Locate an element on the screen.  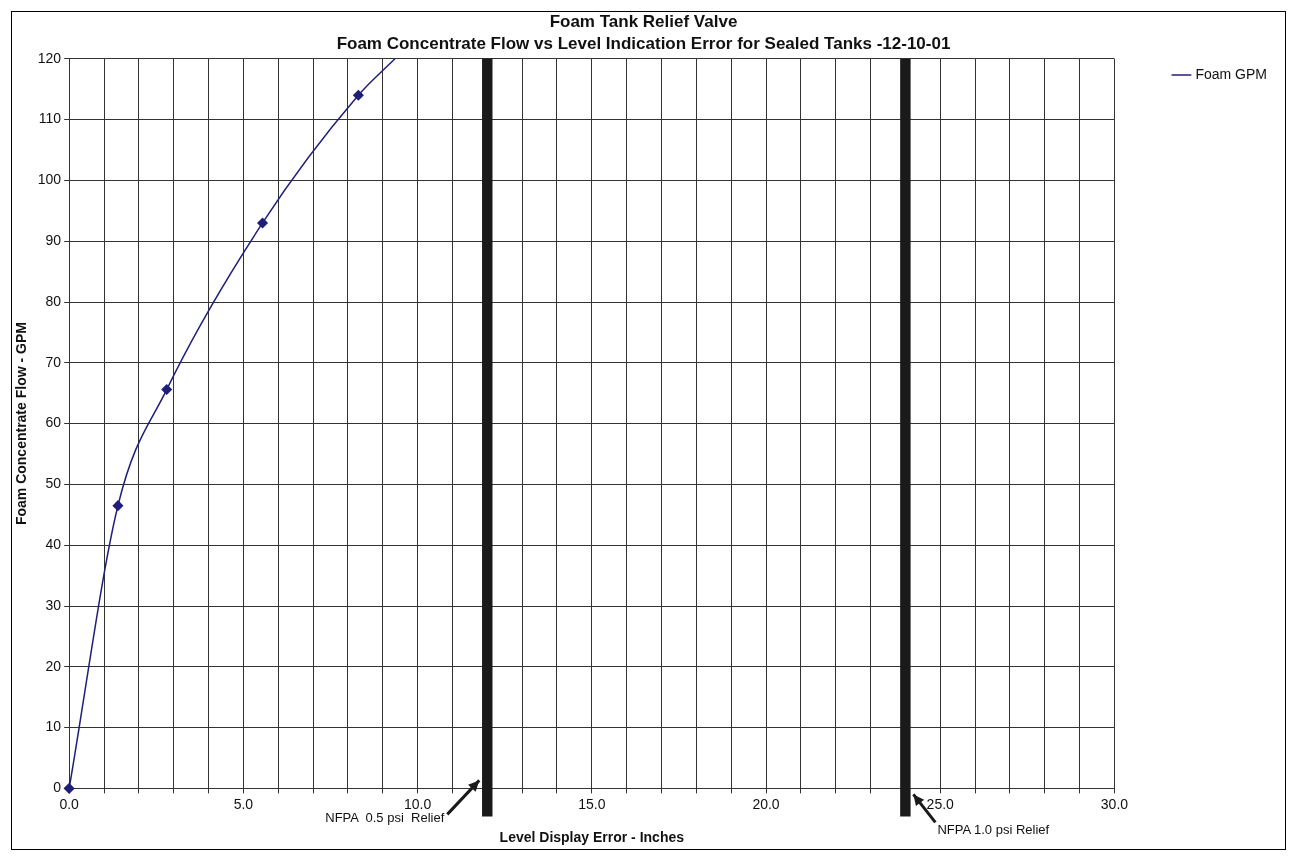
y-tick-label: 90 is located at coordinates (53, 240).